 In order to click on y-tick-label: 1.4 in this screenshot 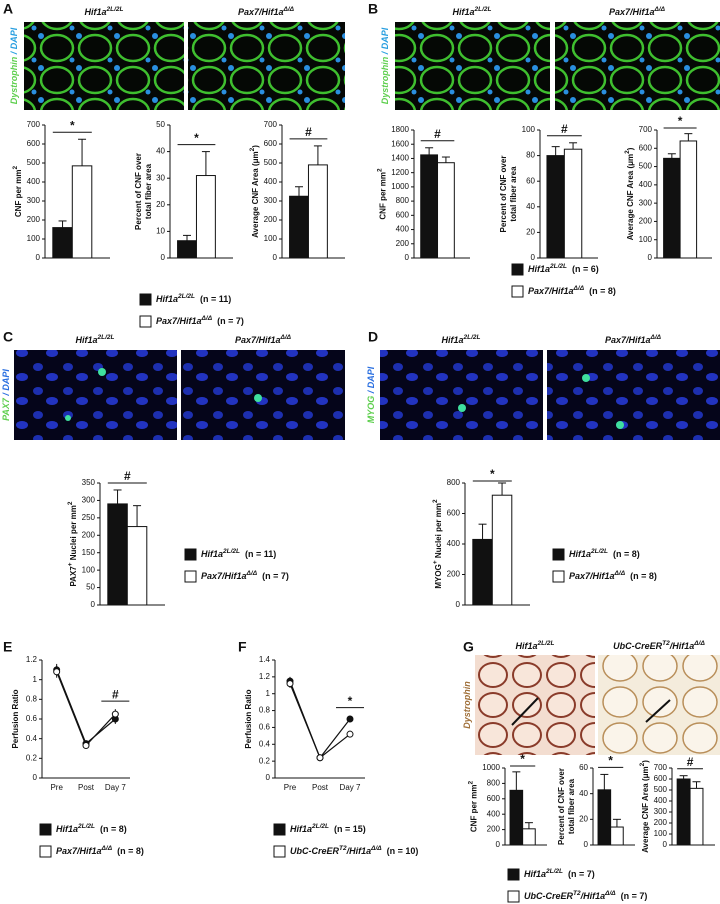, I will do `click(265, 659)`.